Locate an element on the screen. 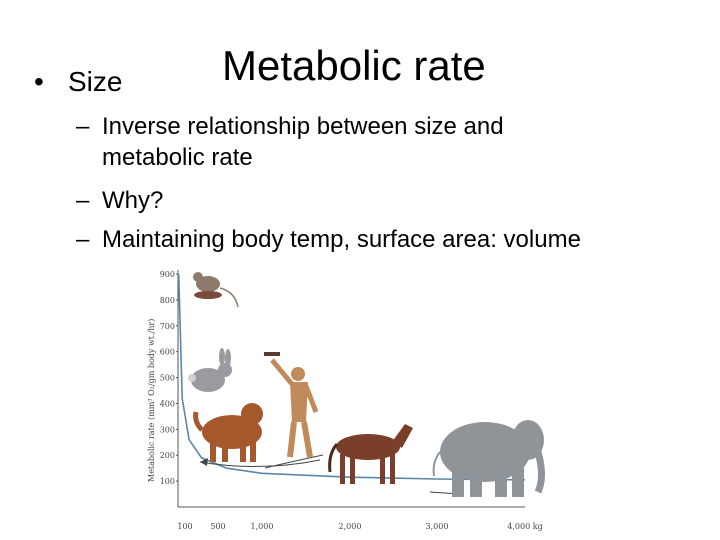  dash-2: – is located at coordinates (83, 200).